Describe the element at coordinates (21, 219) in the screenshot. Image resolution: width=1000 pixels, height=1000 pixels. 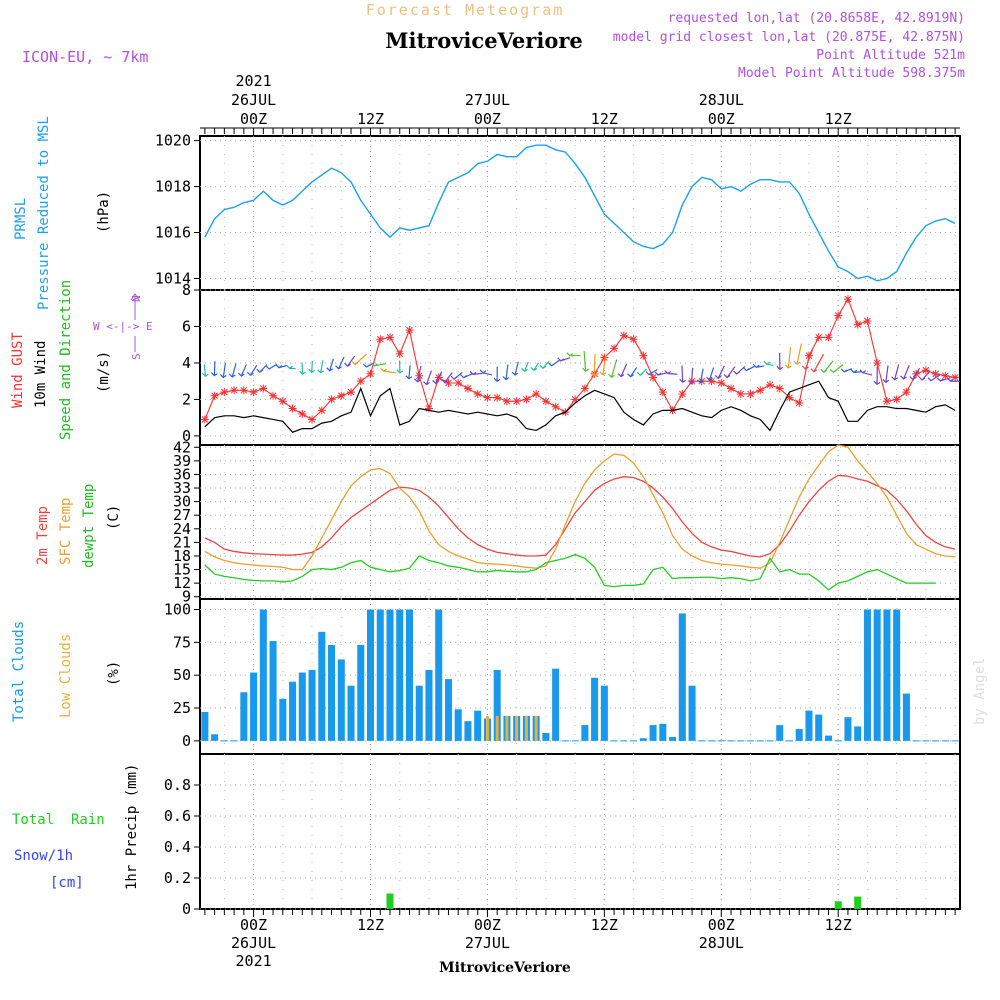
I see `pressure-label-prmsl: PRMSL` at that location.